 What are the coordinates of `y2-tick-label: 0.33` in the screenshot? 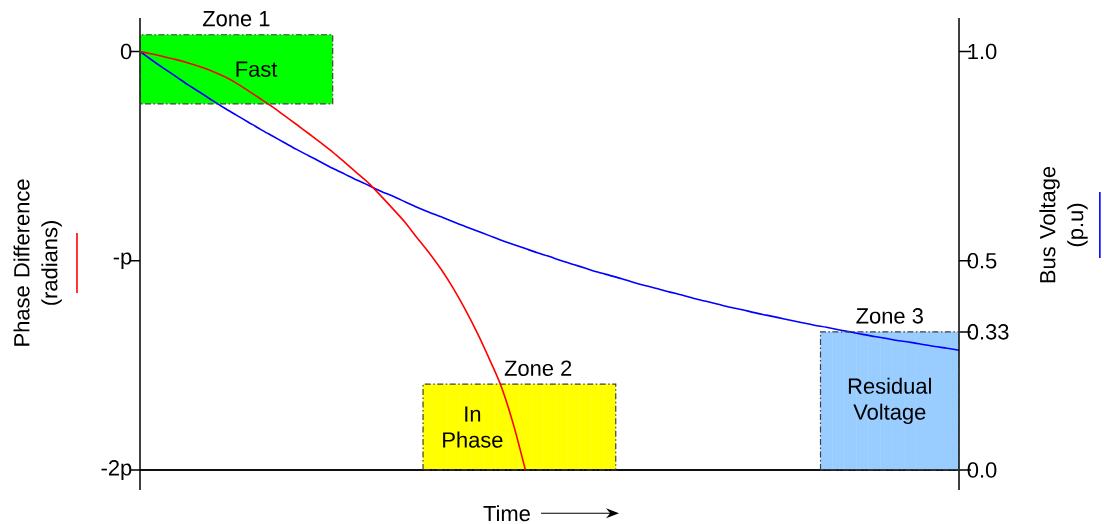 It's located at (988, 332).